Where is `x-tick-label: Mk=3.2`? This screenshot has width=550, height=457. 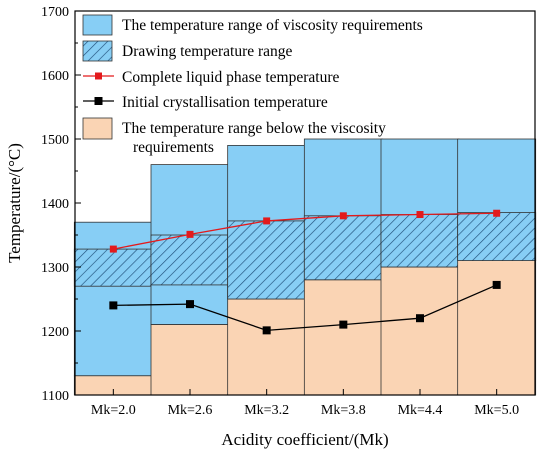 x-tick-label: Mk=3.2 is located at coordinates (266, 410).